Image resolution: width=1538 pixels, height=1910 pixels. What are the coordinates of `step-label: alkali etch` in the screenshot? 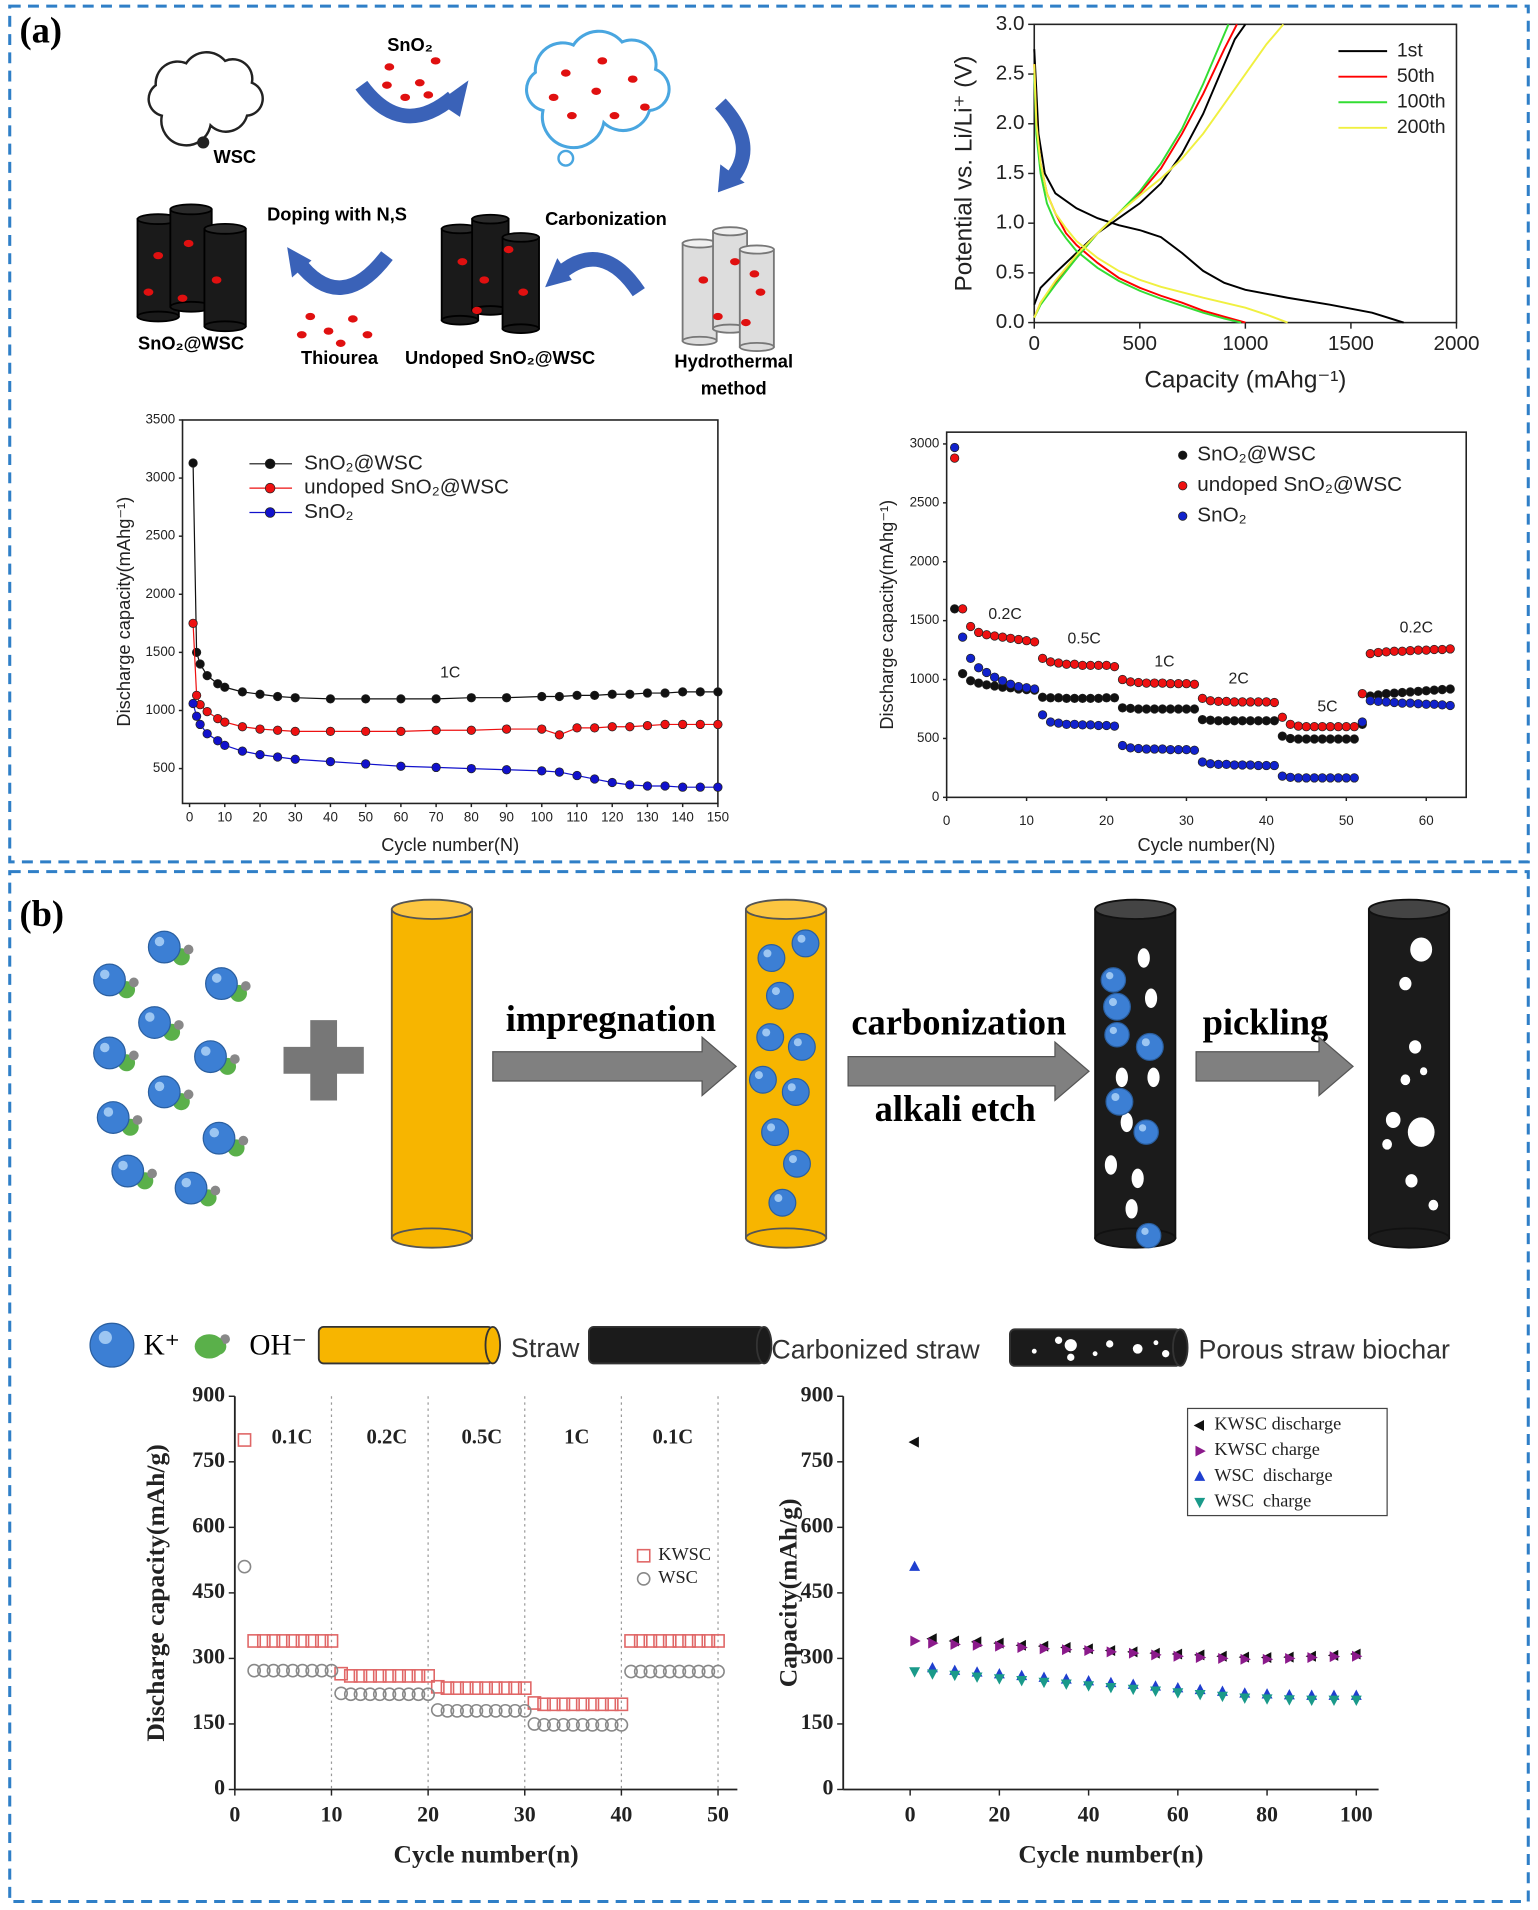 It's located at (955, 1108).